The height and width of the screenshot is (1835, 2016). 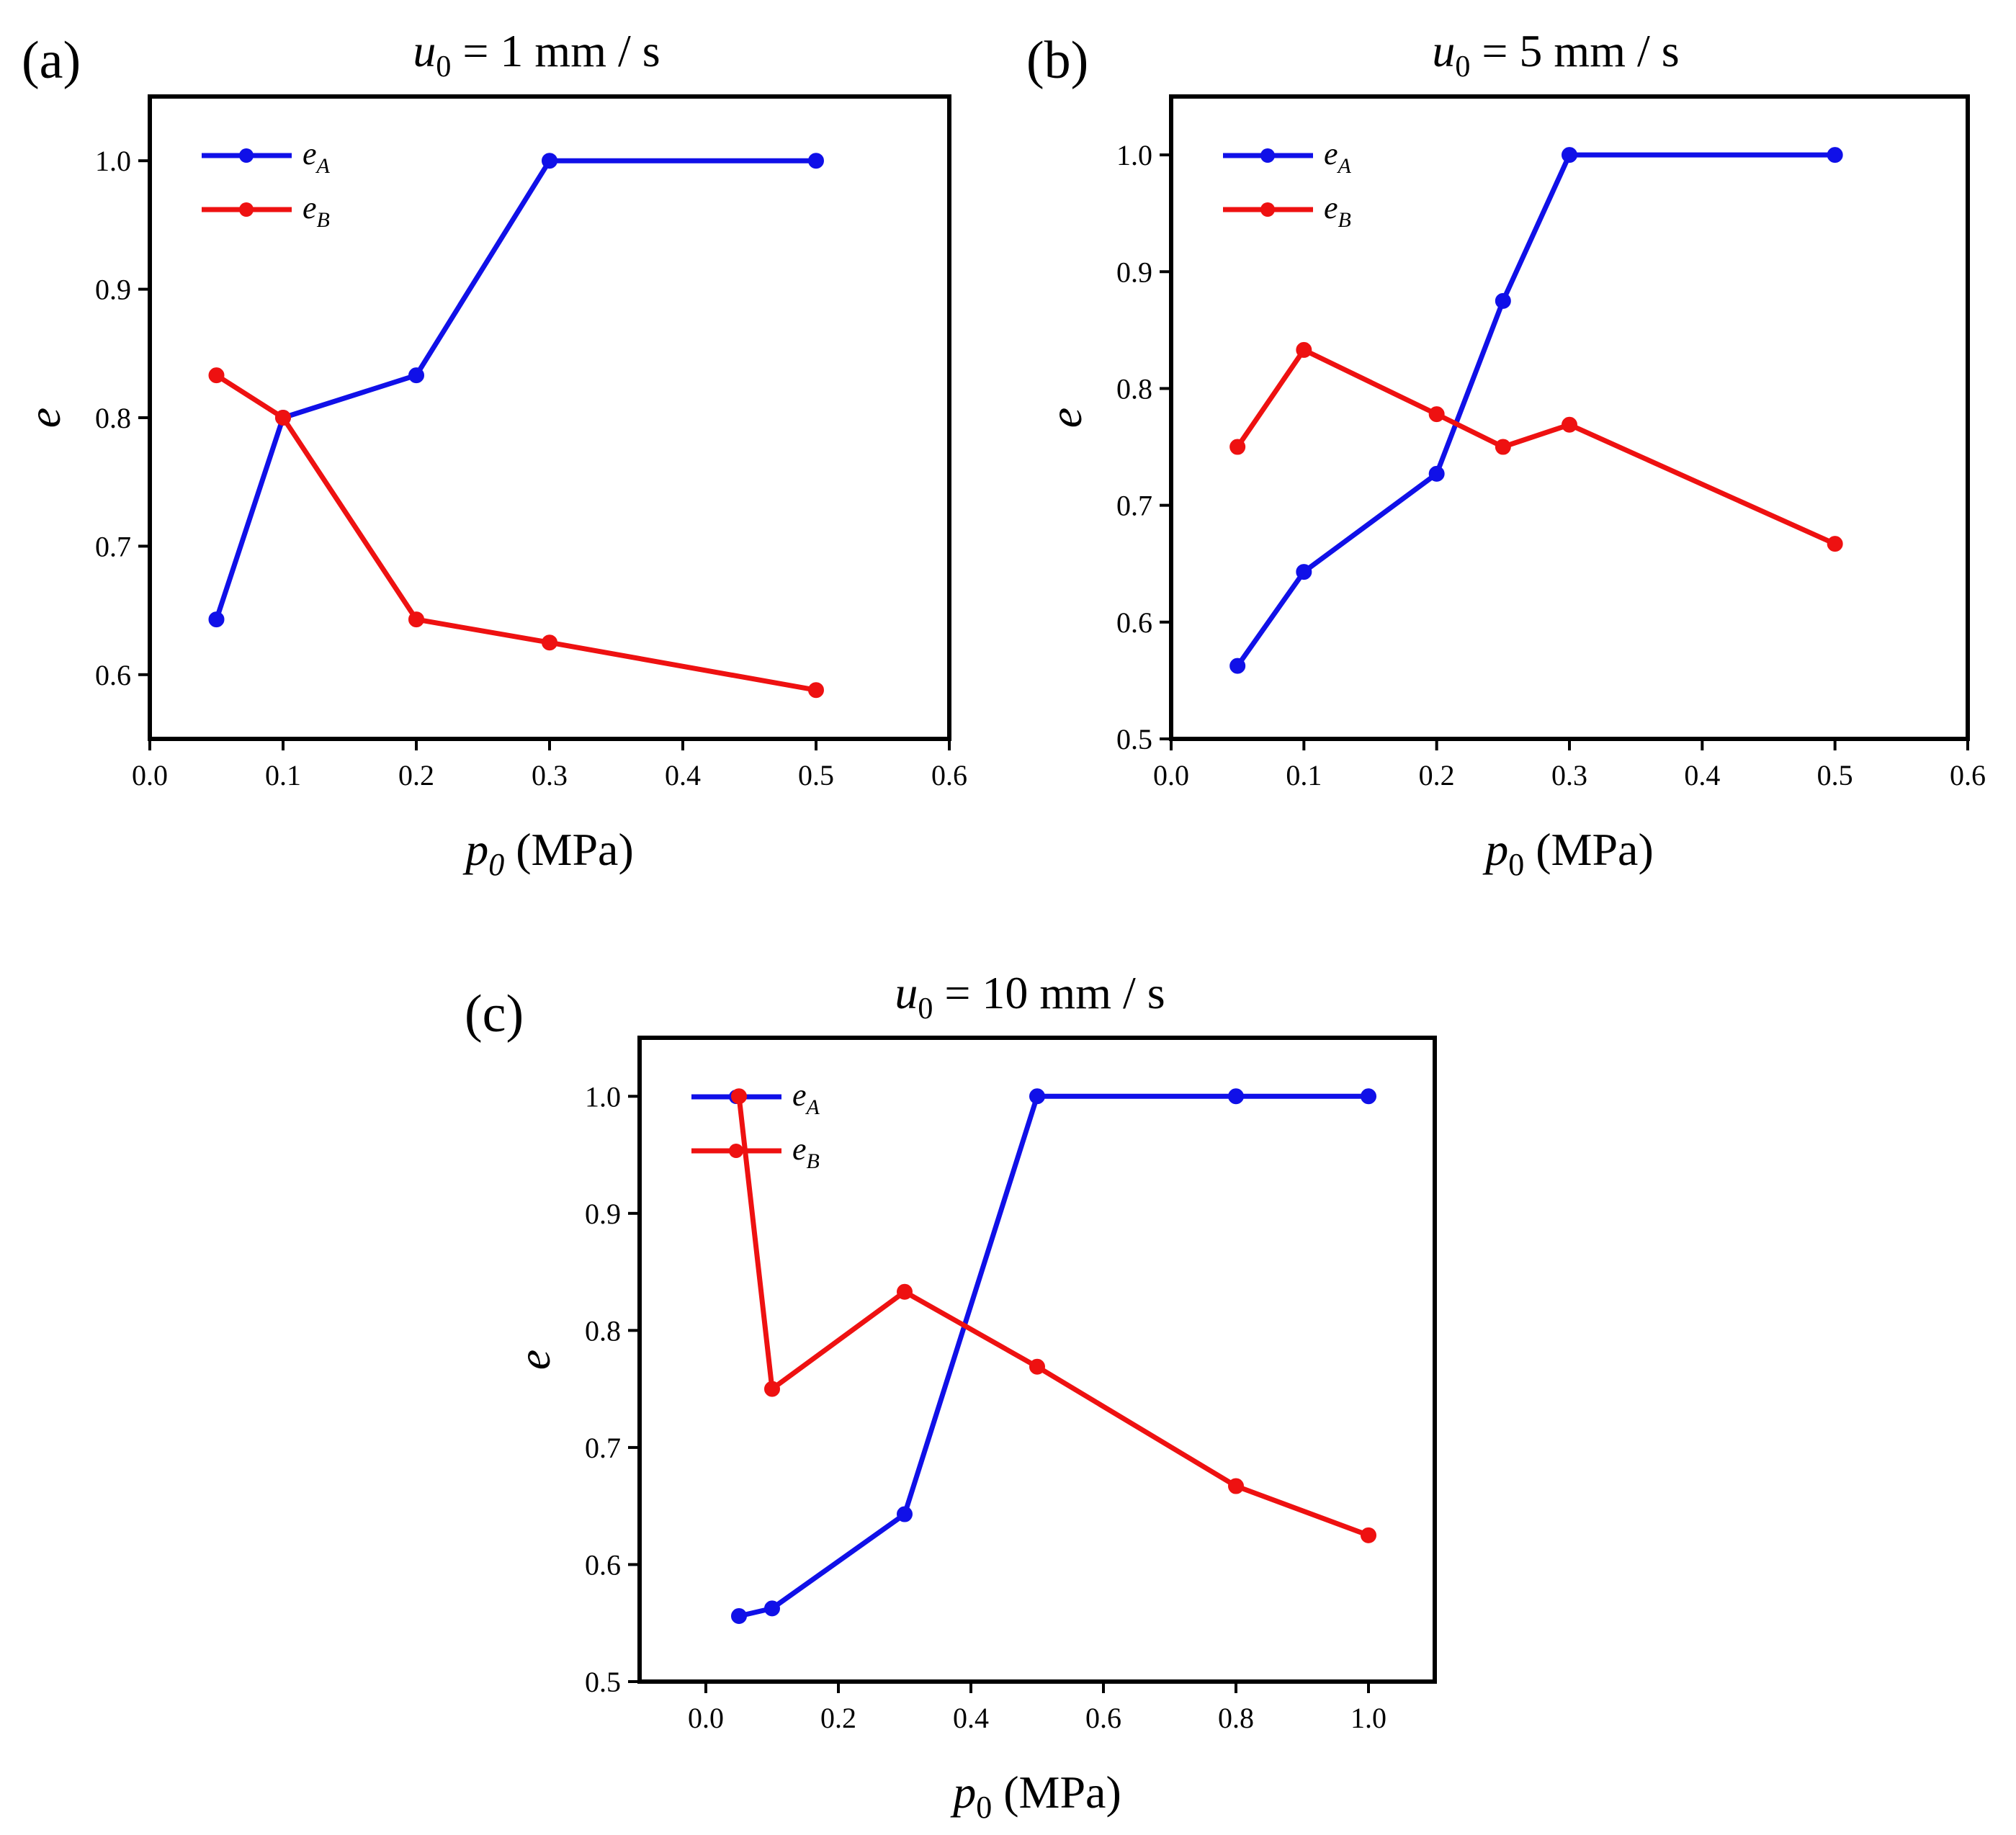 What do you see at coordinates (495, 1014) in the screenshot?
I see `panel-label: (c)` at bounding box center [495, 1014].